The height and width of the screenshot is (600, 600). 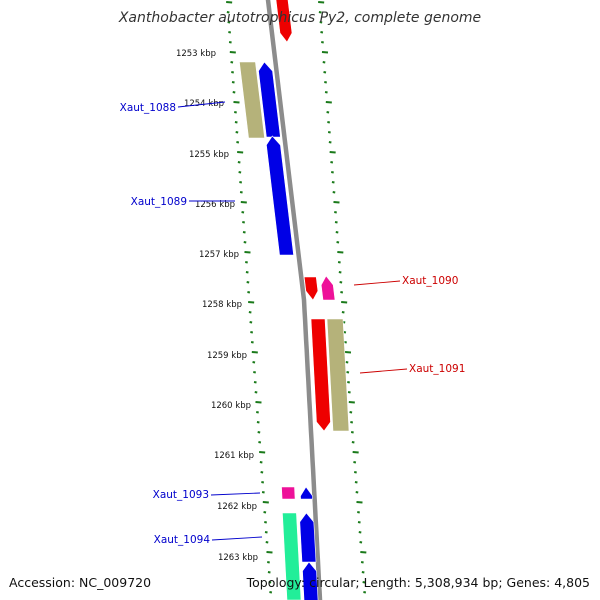 What do you see at coordinates (311, 288) in the screenshot?
I see `gene-arrow-xaut-1090a` at bounding box center [311, 288].